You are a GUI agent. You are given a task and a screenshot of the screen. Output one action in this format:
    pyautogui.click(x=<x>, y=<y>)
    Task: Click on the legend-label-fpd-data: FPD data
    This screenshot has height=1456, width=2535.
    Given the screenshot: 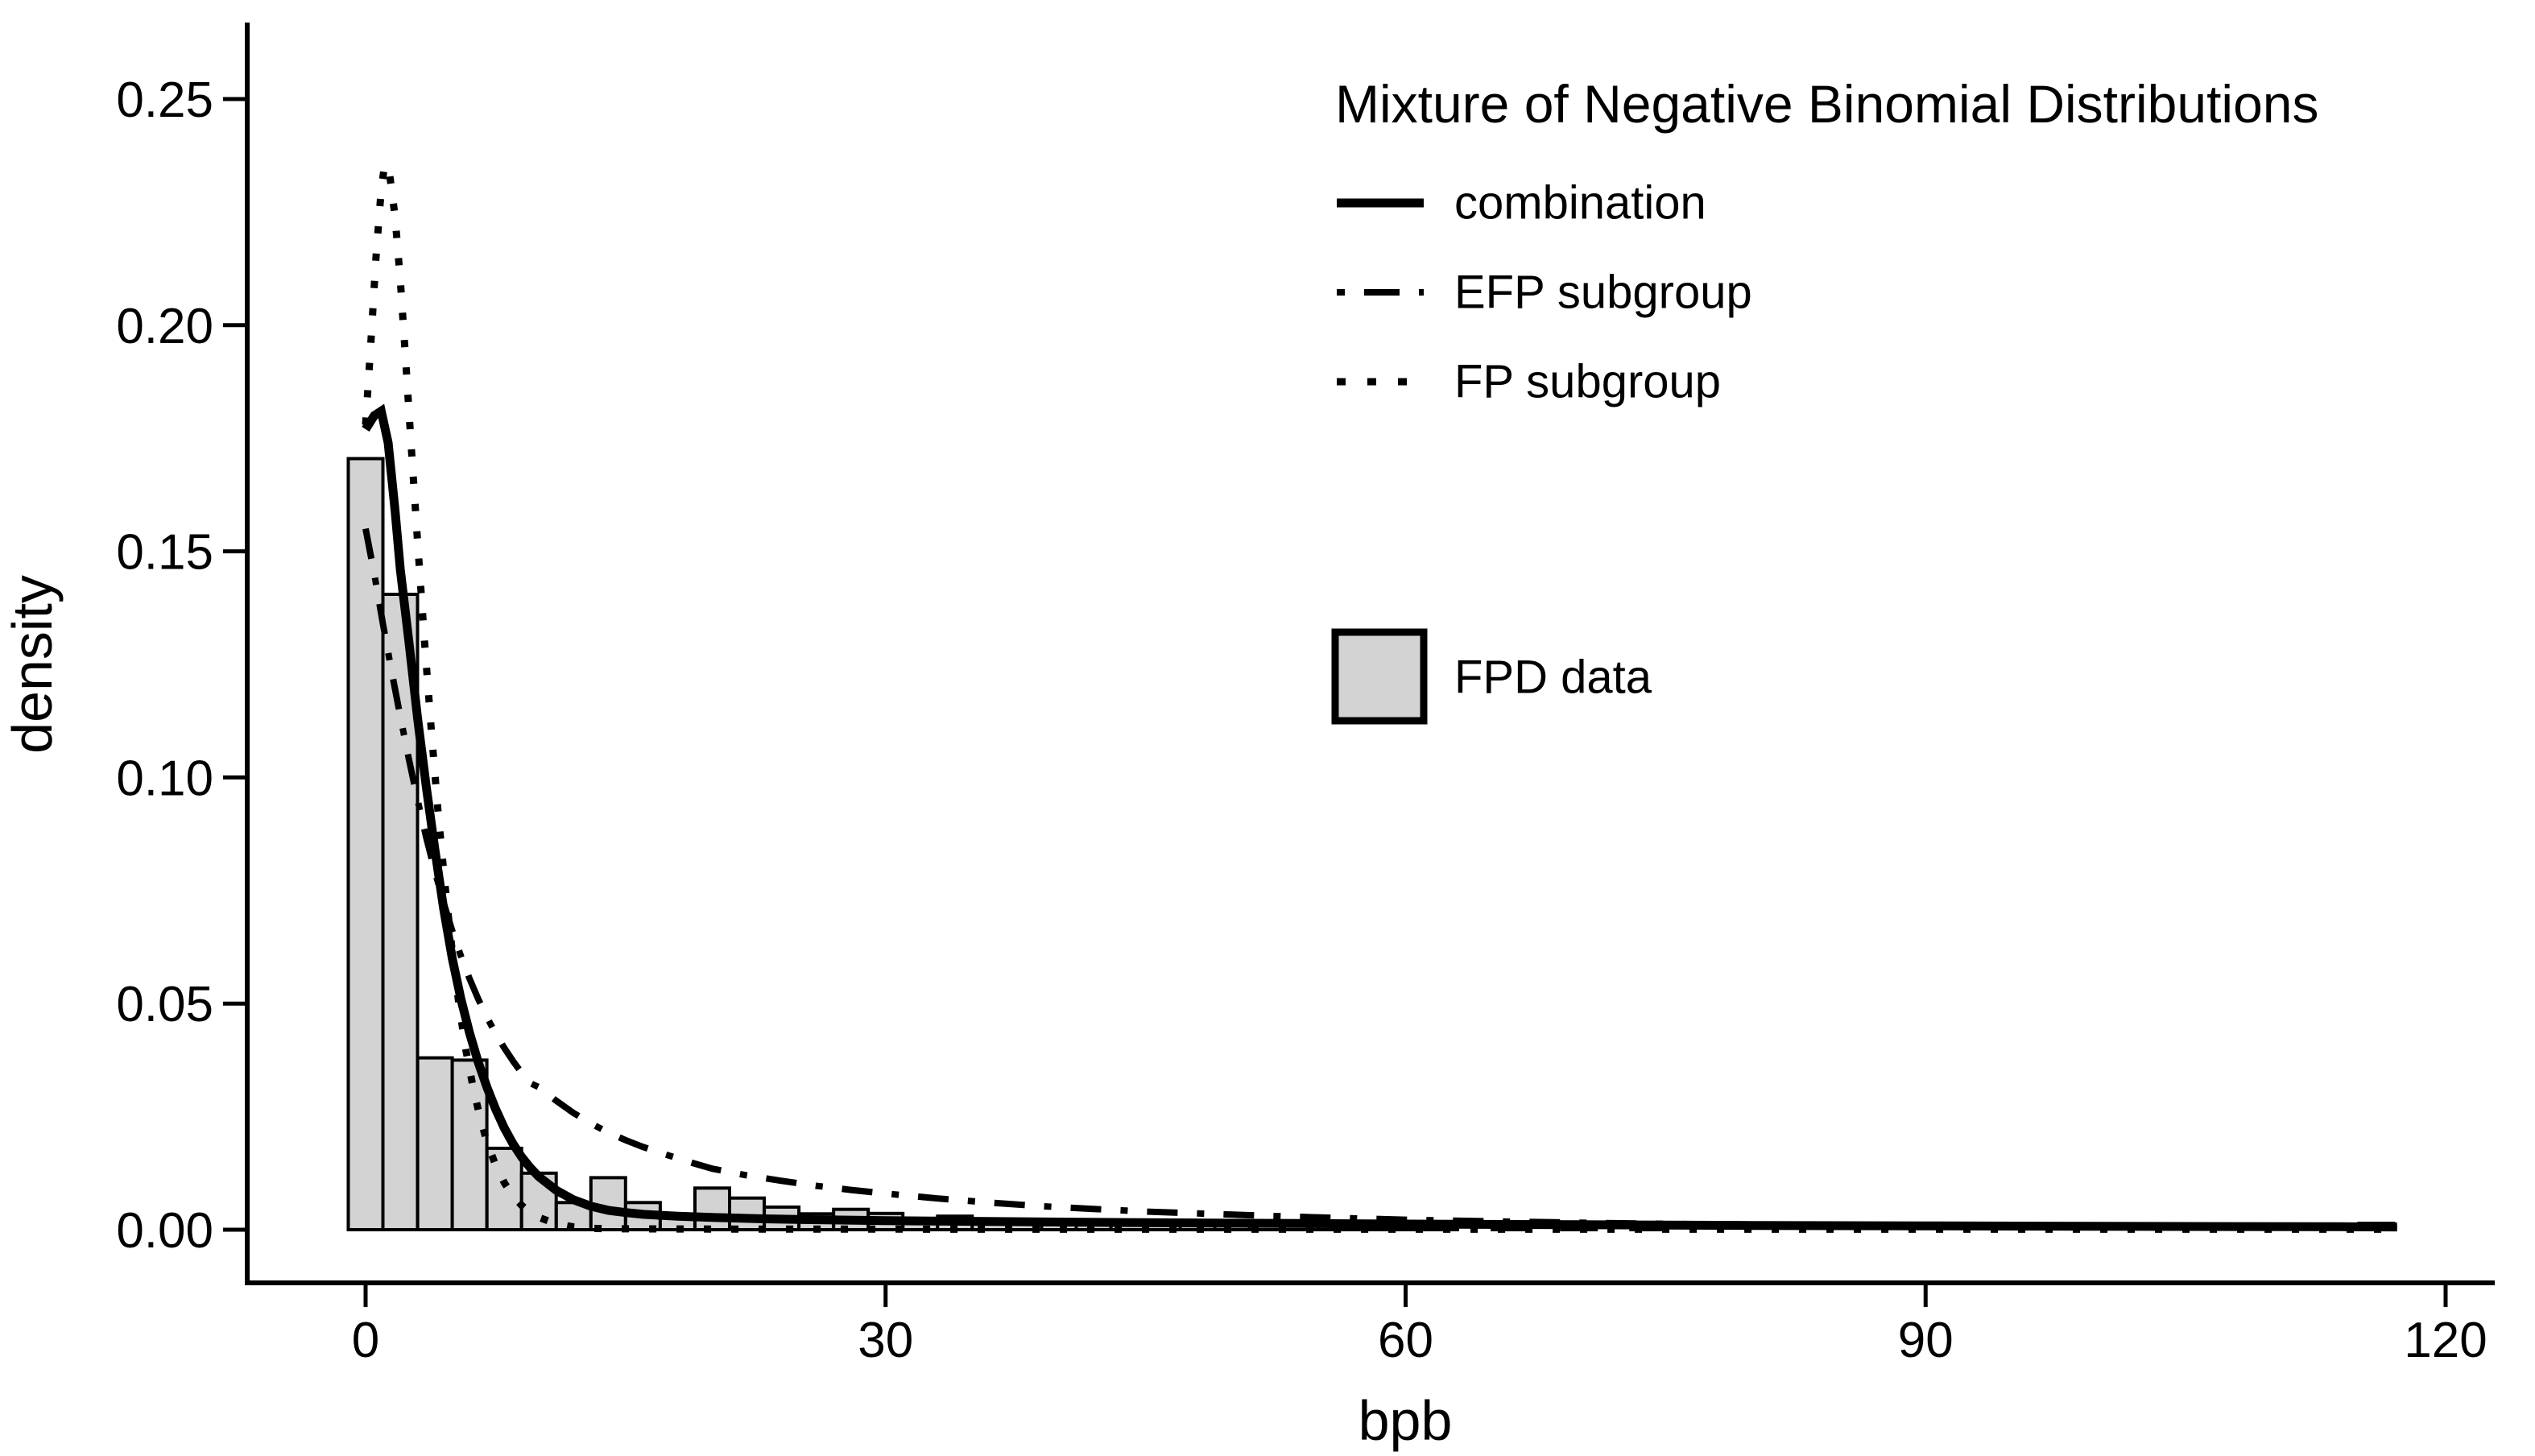 What is the action you would take?
    pyautogui.click(x=1553, y=677)
    